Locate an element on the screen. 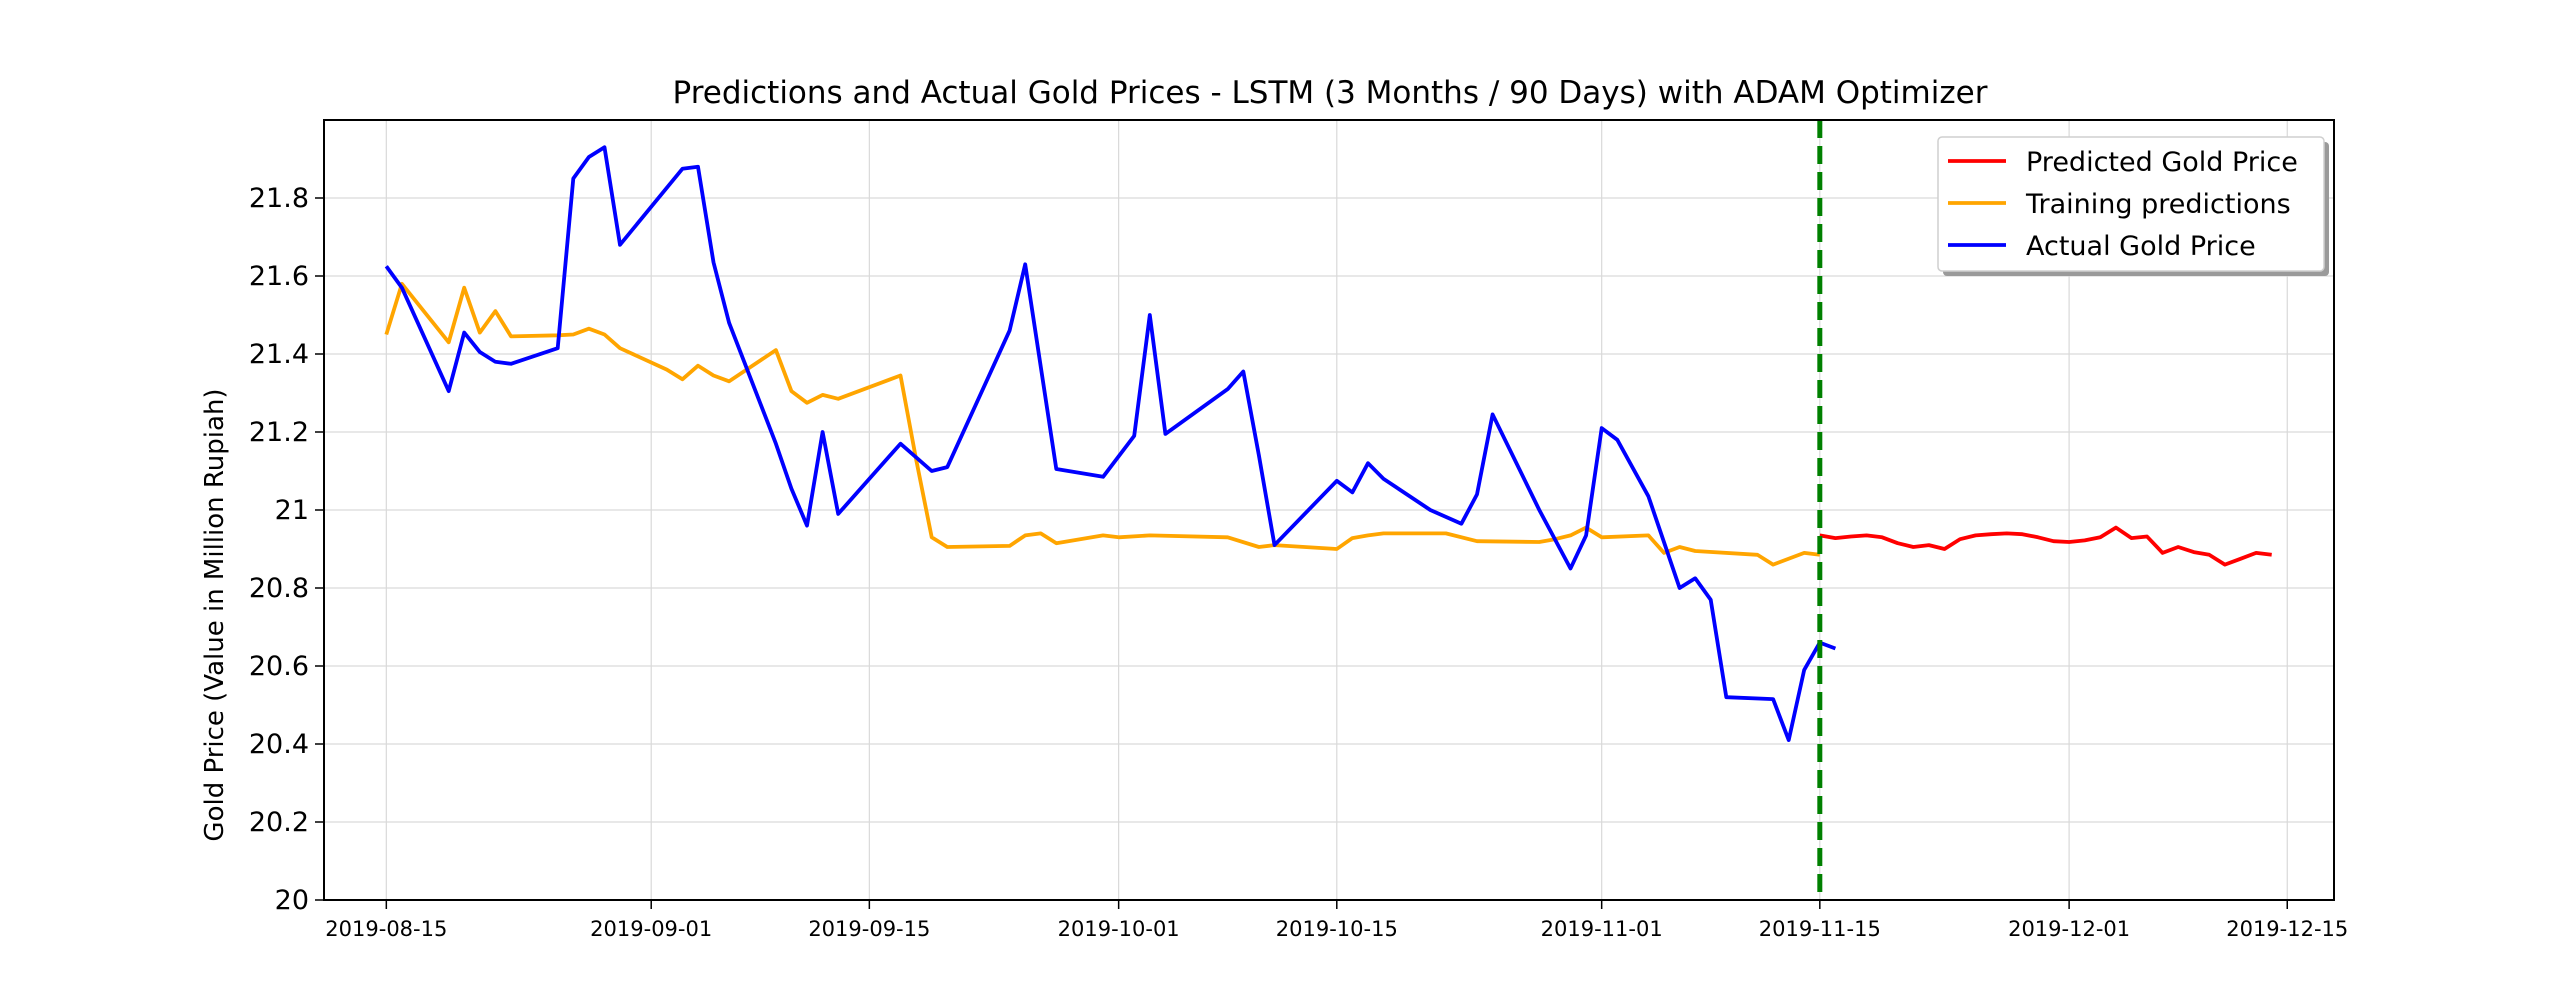 This screenshot has height=1000, width=2560. y-tick-label: 21.2 is located at coordinates (279, 432).